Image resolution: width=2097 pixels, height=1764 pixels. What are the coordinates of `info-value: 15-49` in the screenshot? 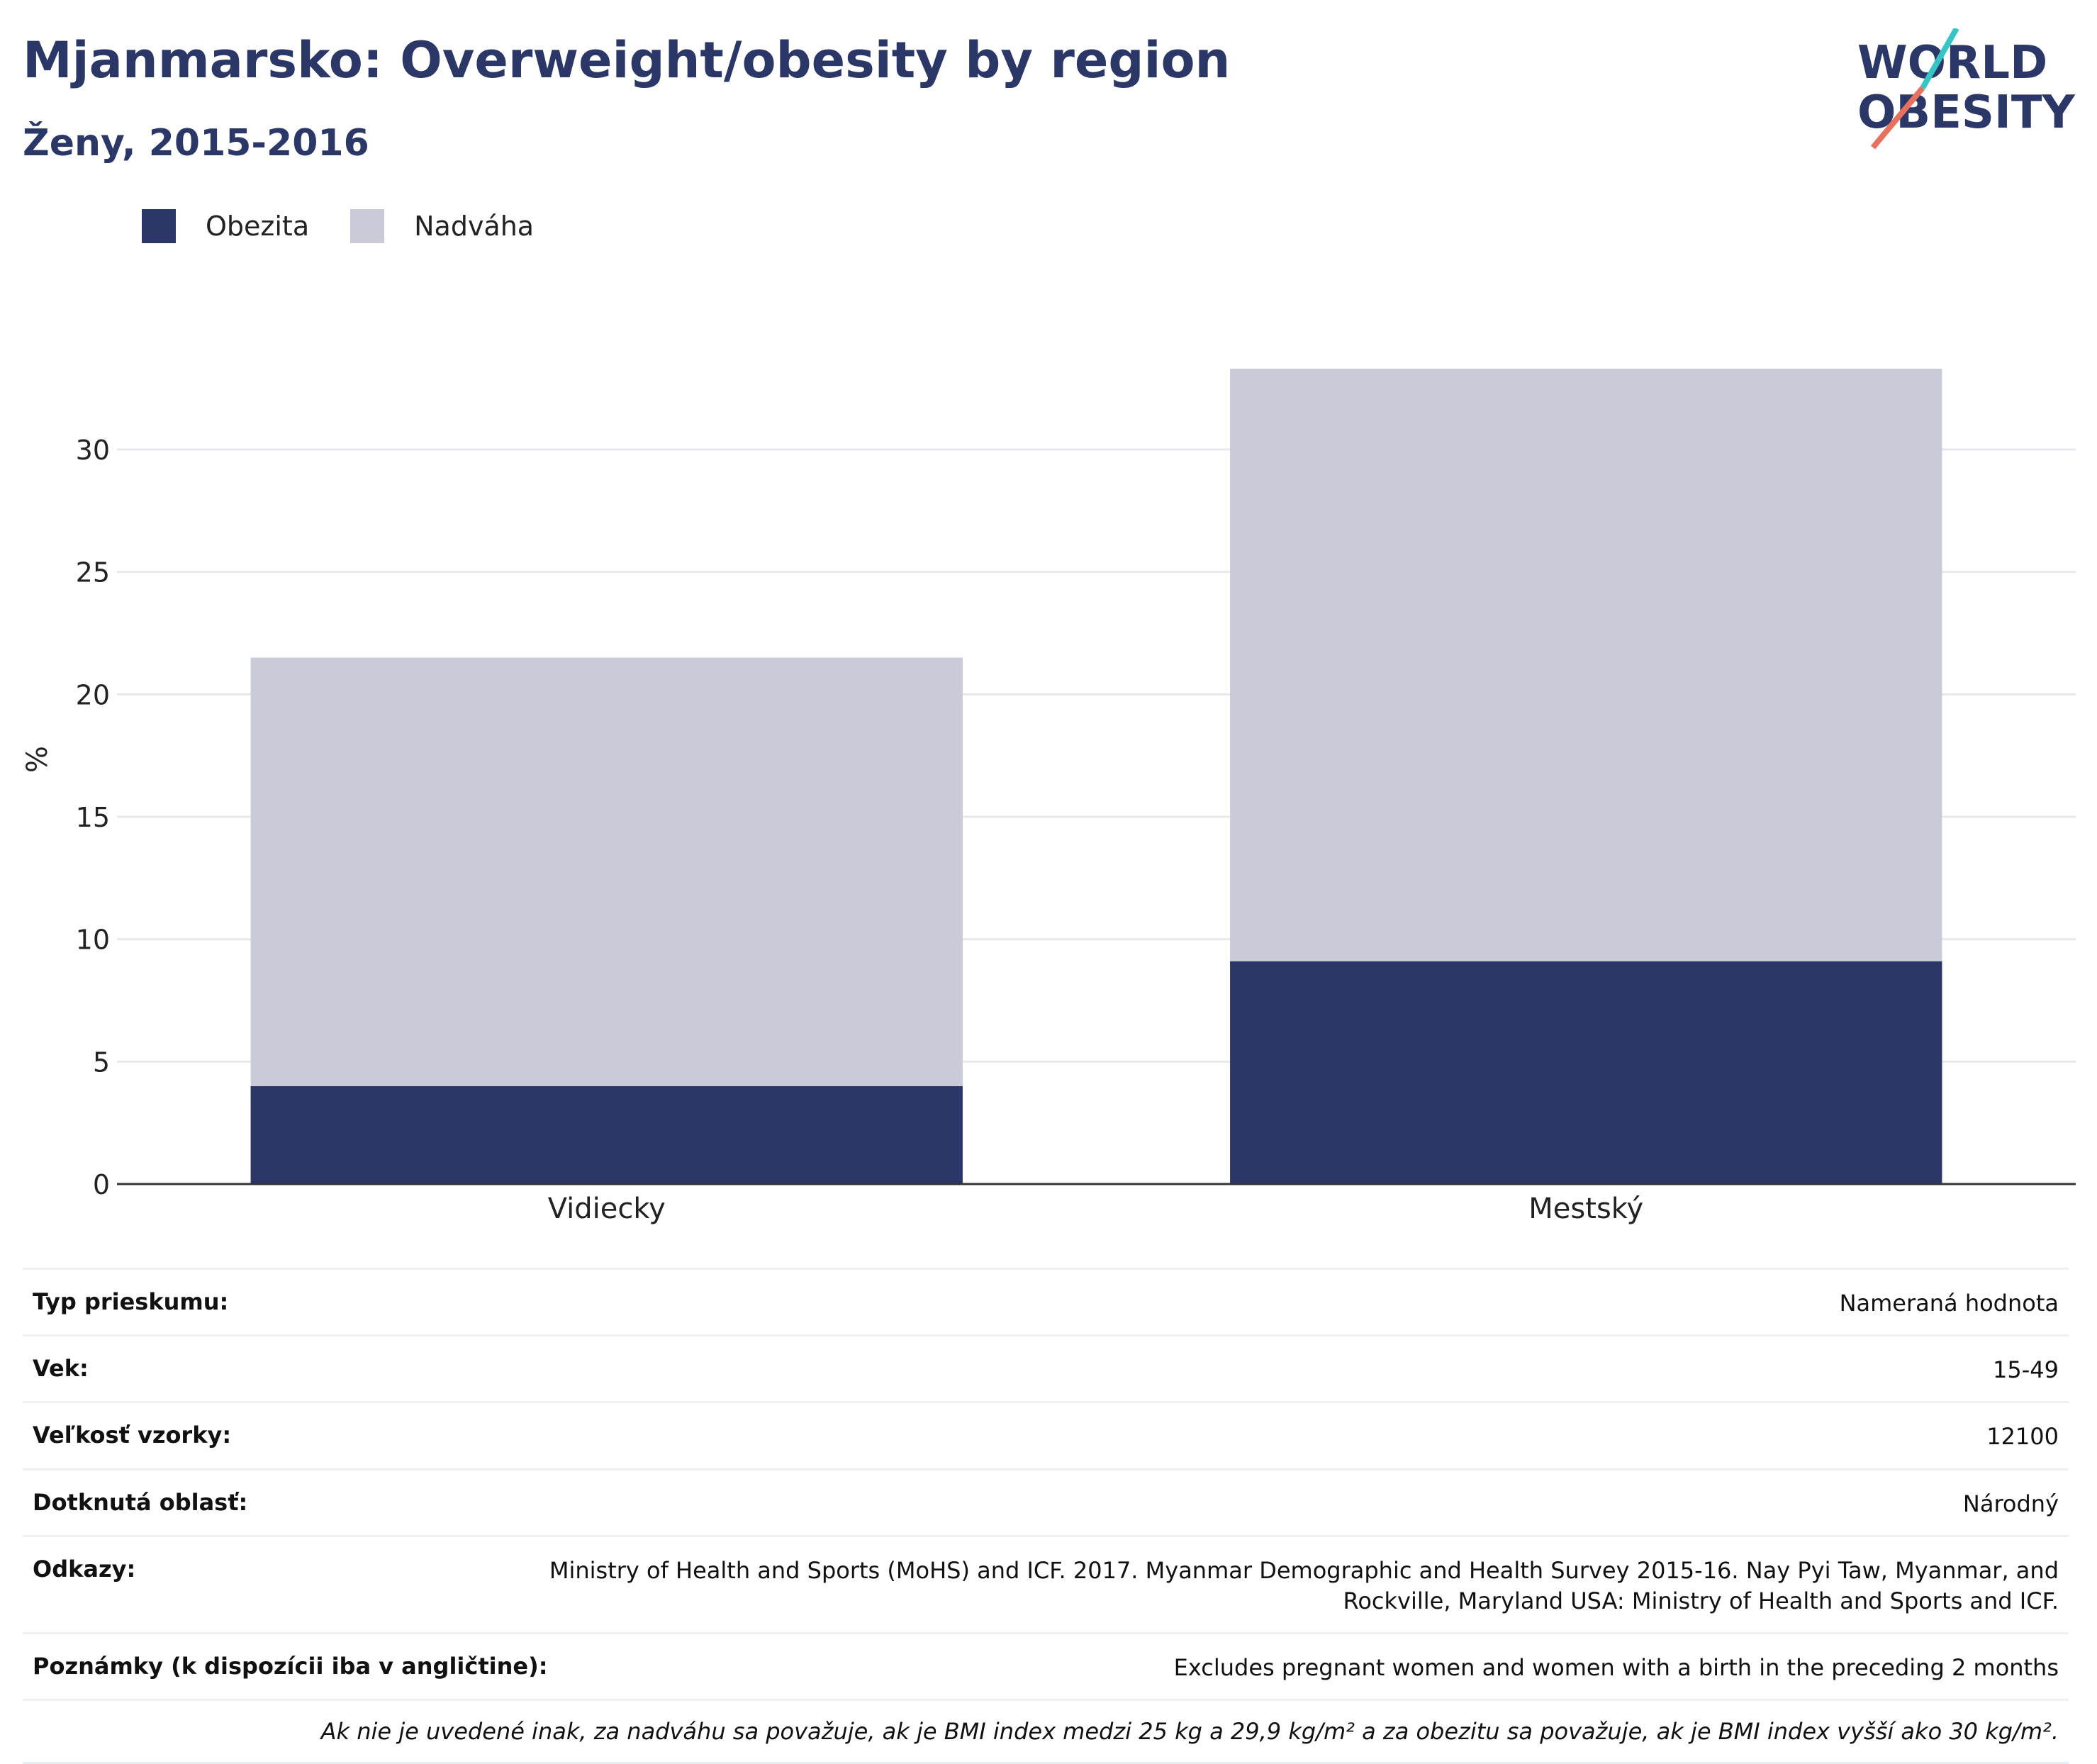 It's located at (2026, 1370).